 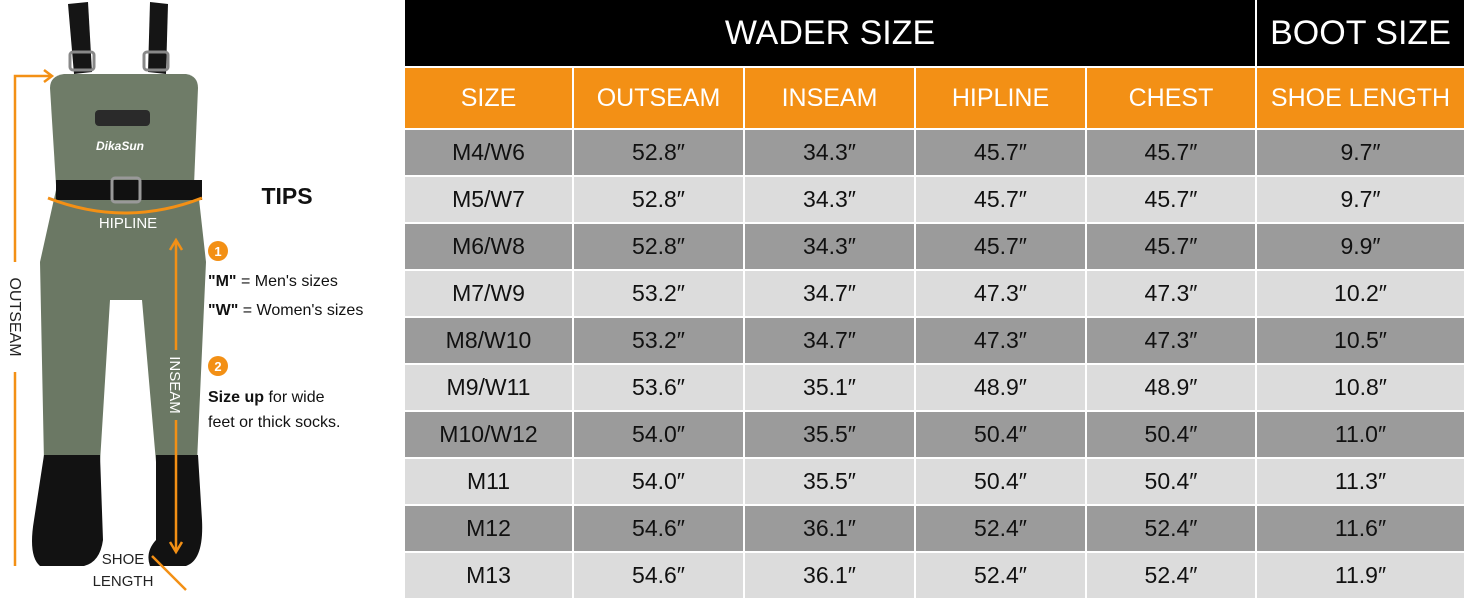 What do you see at coordinates (303, 310) in the screenshot?
I see `tip-text: = Women's sizes` at bounding box center [303, 310].